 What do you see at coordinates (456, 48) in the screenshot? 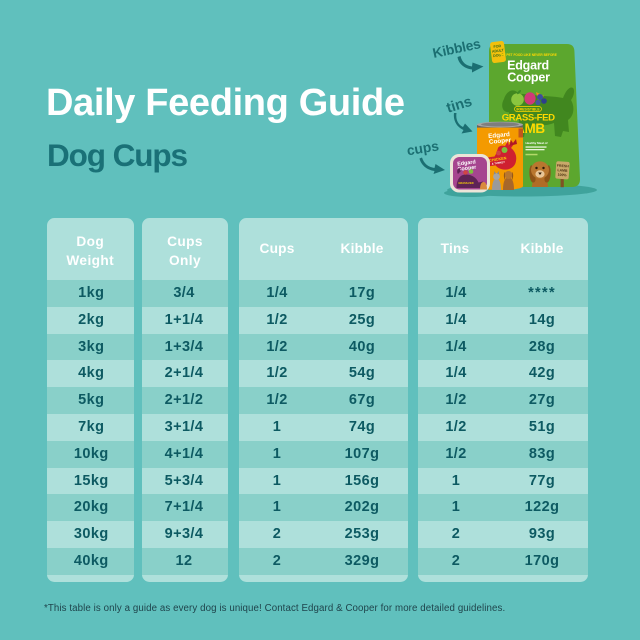
I see `svg-text: Kibbles` at bounding box center [456, 48].